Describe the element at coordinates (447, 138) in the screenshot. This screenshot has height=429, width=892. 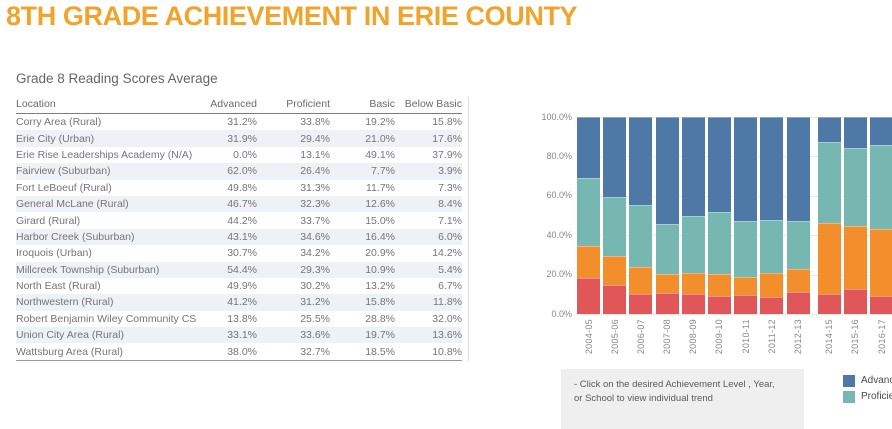
I see `below-basic-cell: 17.6%` at that location.